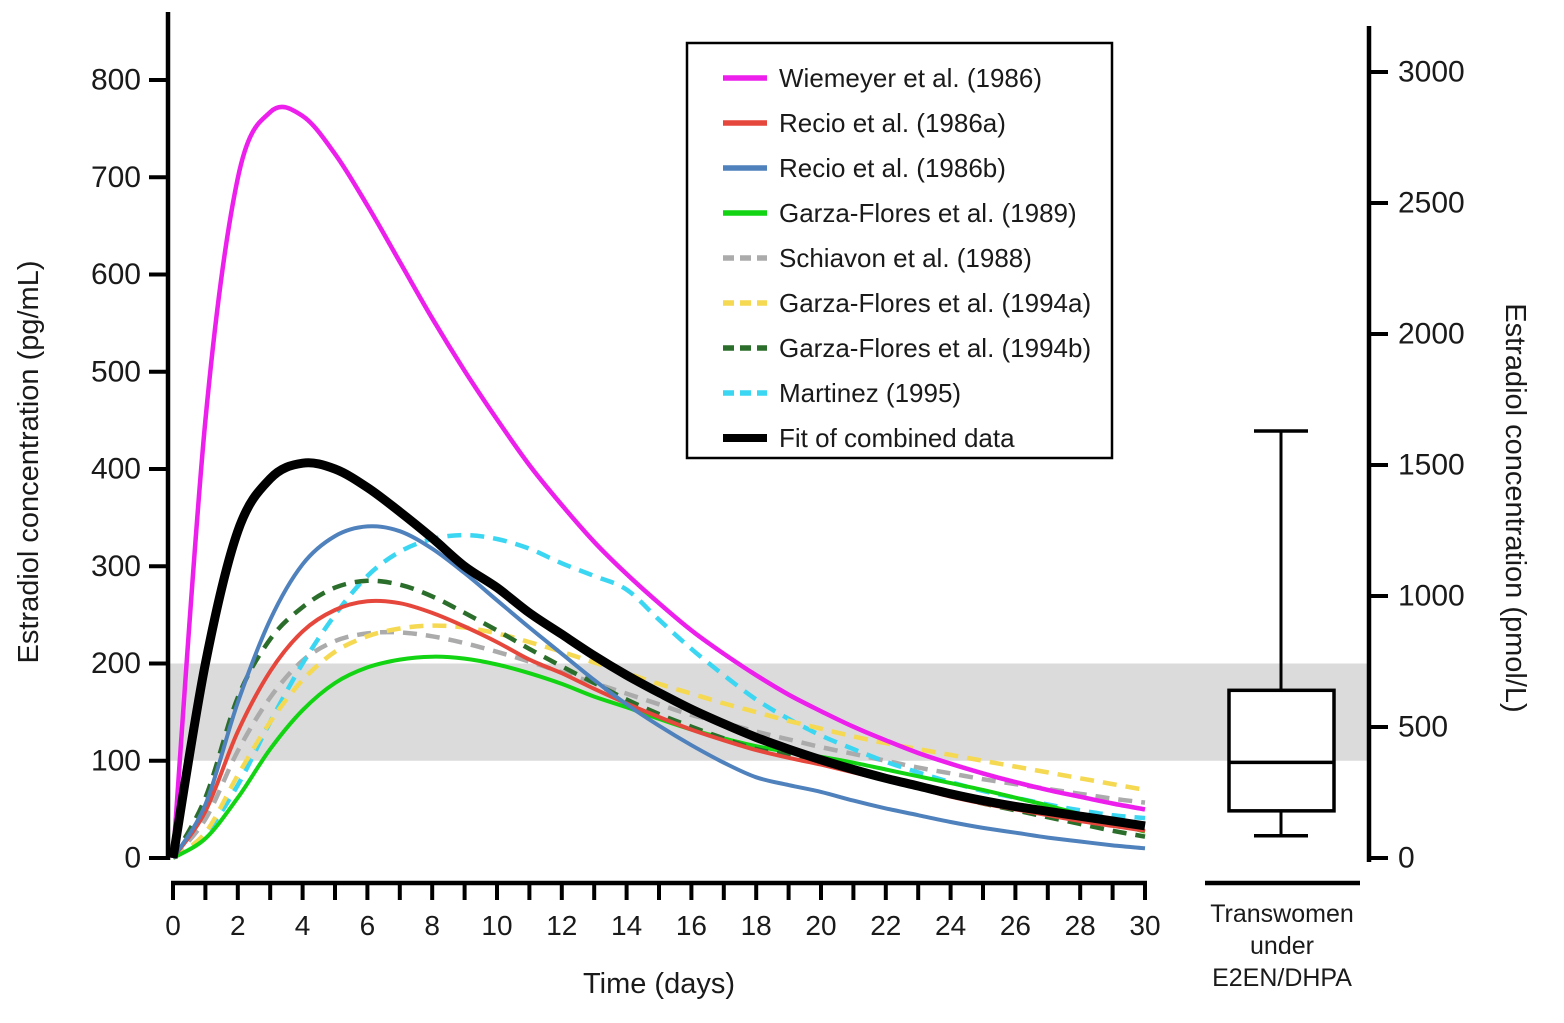  I want to click on y-left-tick-label-200: 200, so click(116, 663).